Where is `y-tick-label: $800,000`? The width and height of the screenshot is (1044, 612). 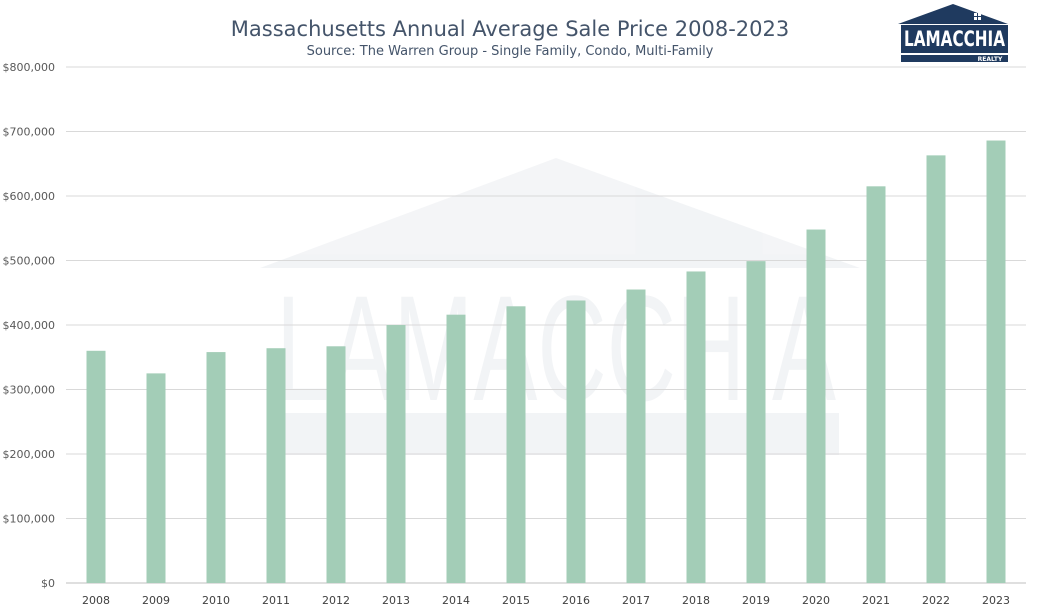
y-tick-label: $800,000 is located at coordinates (29, 67).